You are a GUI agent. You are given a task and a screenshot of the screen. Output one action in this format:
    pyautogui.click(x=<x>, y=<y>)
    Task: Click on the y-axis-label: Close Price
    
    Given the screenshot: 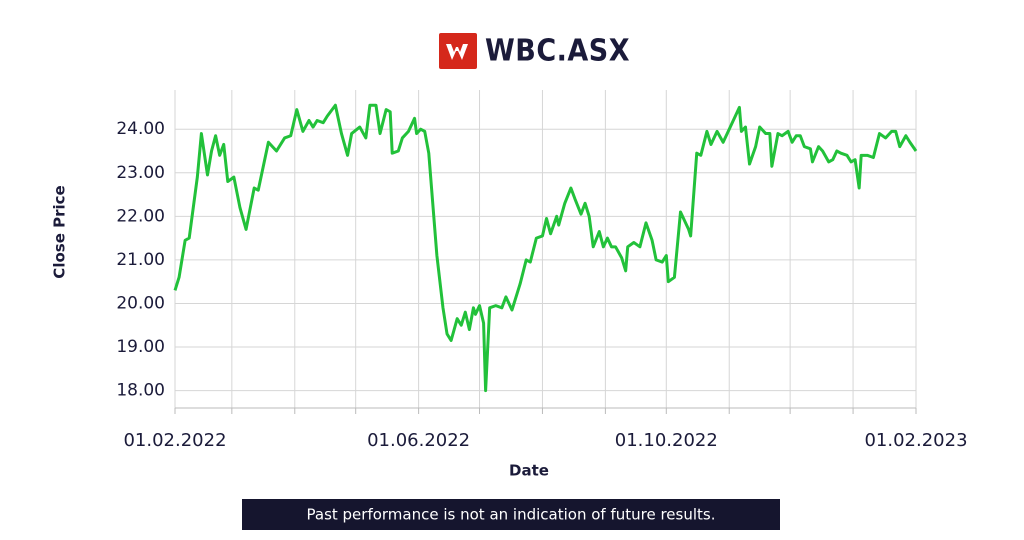 What is the action you would take?
    pyautogui.click(x=60, y=231)
    